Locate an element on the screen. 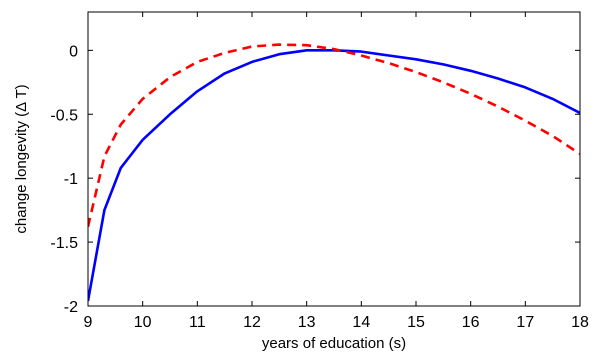  y-axis-title: change longevity (Δ T) is located at coordinates (21, 158).